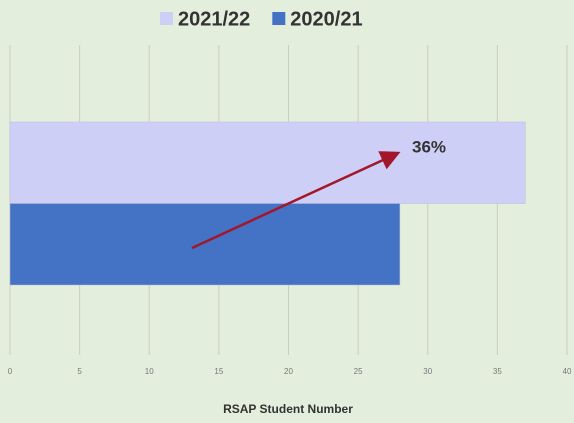  What do you see at coordinates (149, 371) in the screenshot?
I see `x-tick-label: 10` at bounding box center [149, 371].